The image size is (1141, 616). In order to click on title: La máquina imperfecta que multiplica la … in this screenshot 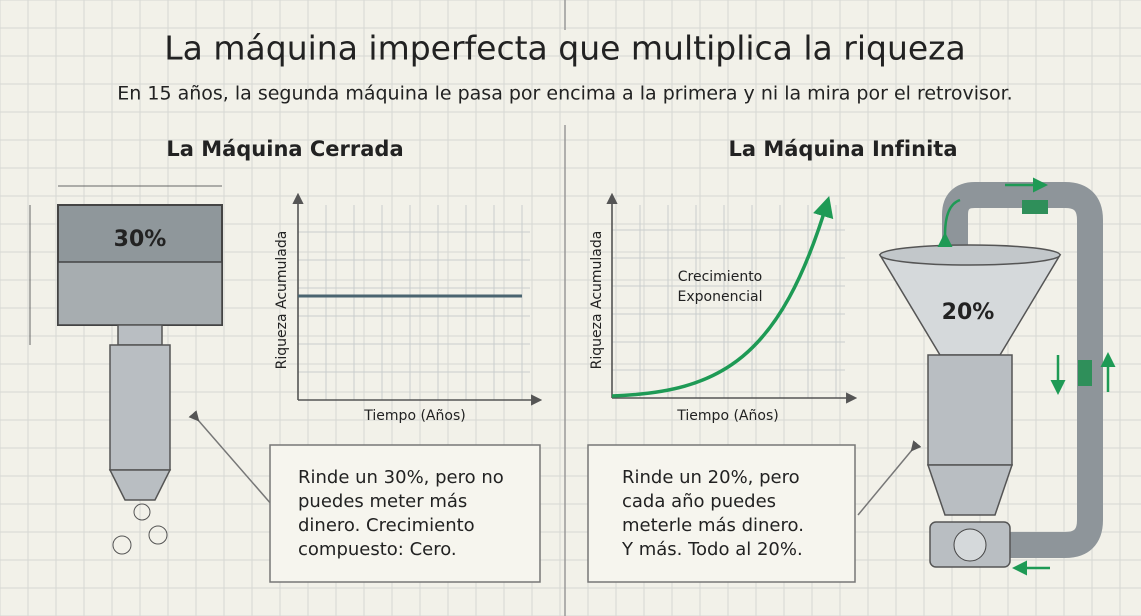, I will do `click(564, 48)`.